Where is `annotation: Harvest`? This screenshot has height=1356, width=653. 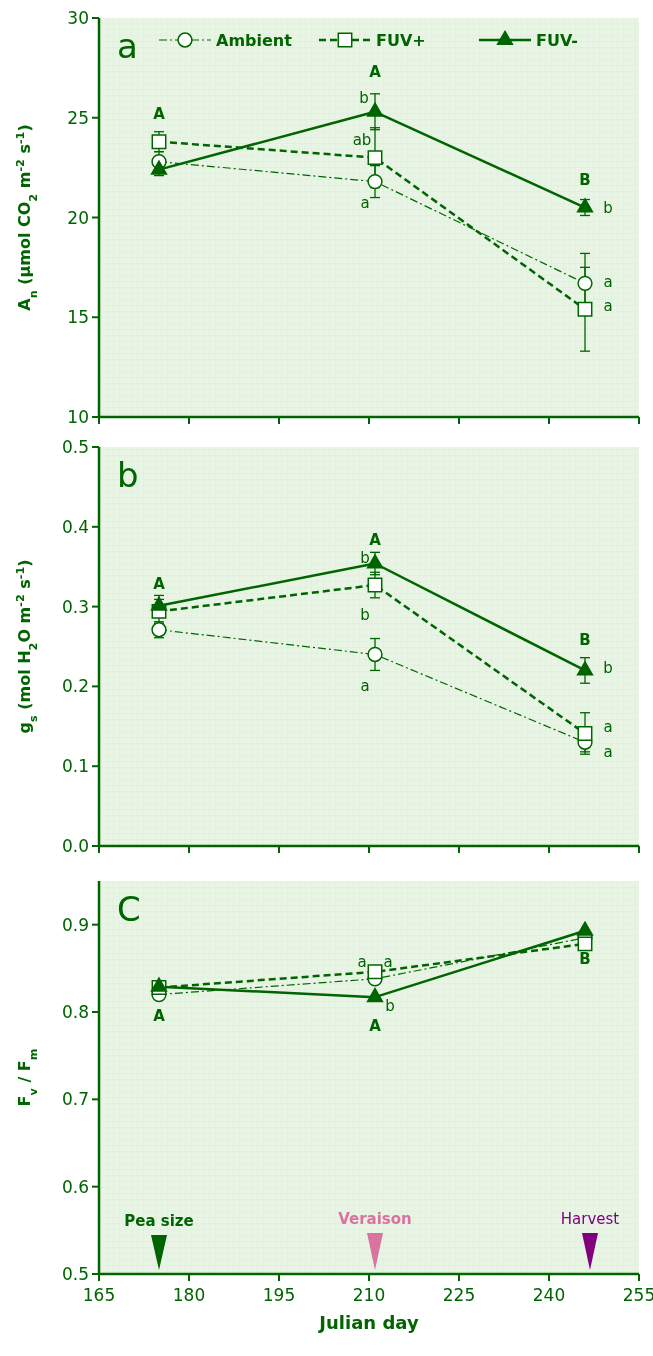
annotation: Harvest is located at coordinates (590, 1219).